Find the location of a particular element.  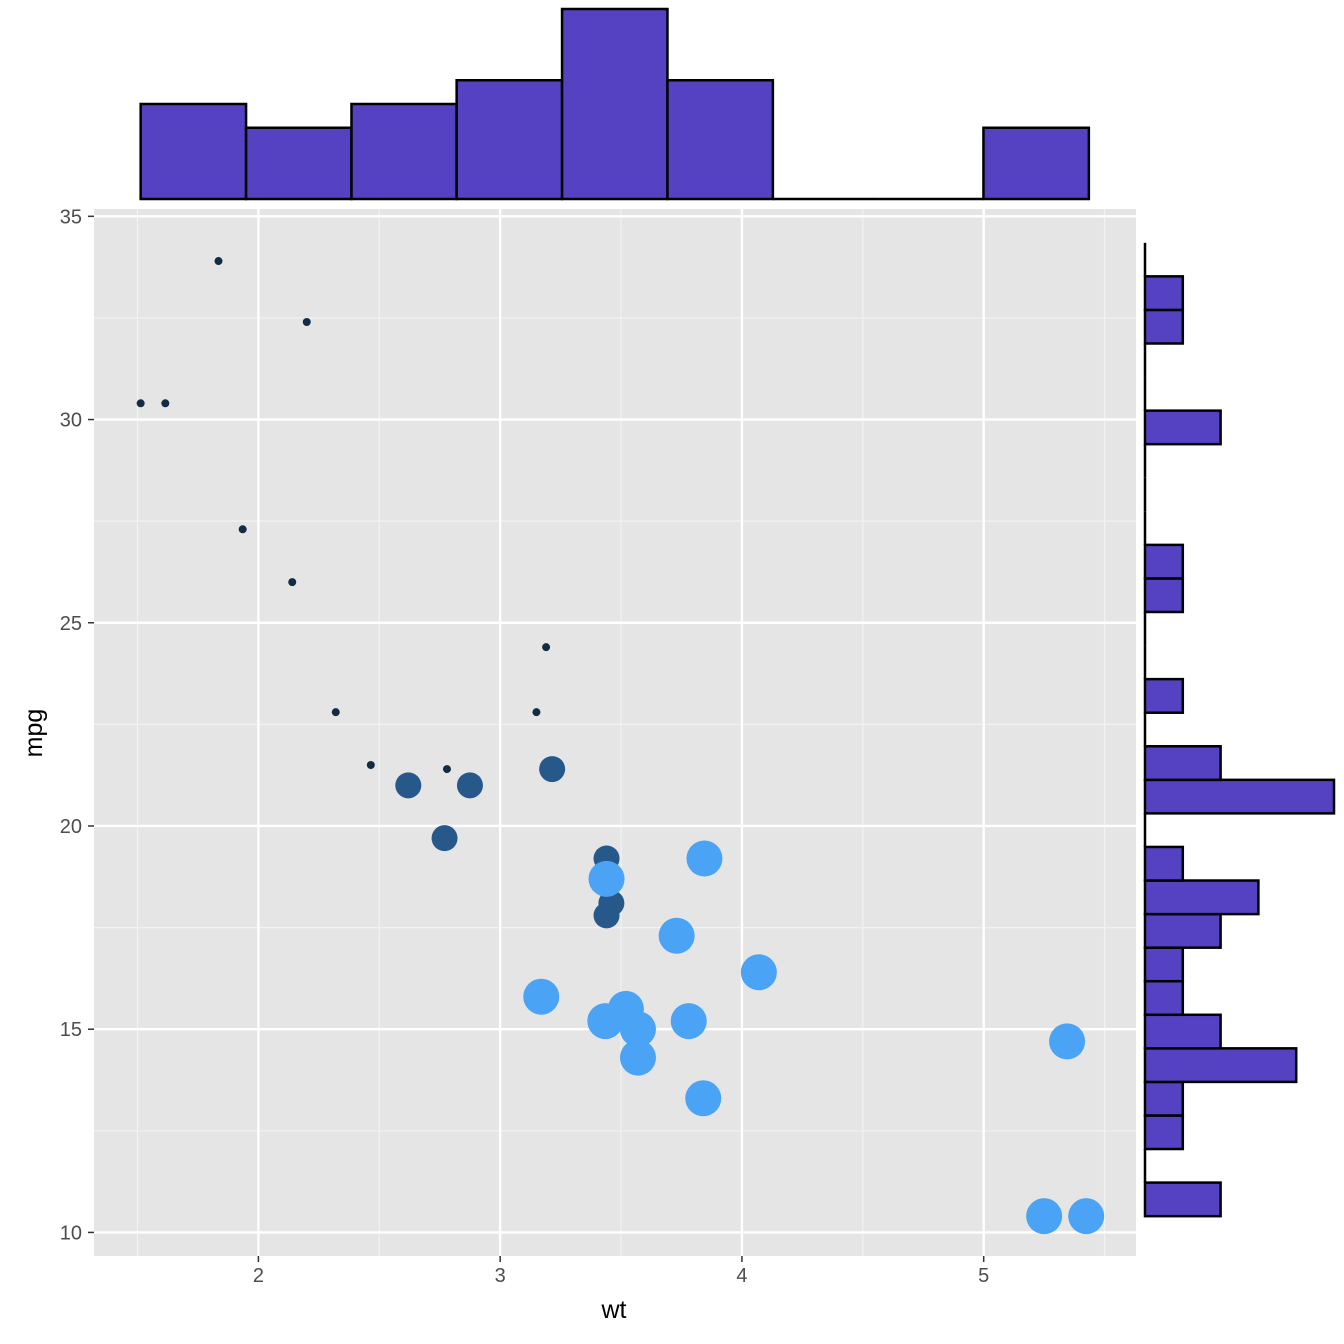

x-marginal-histogram is located at coordinates (615, 104).